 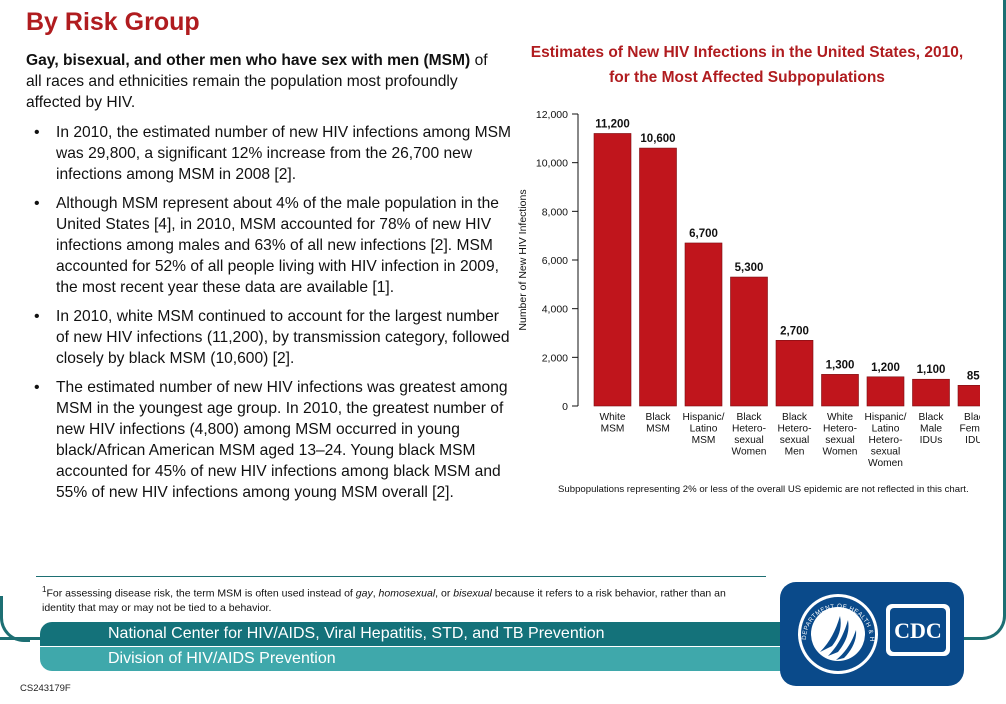 What do you see at coordinates (552, 164) in the screenshot?
I see `y-tick-label: 10,000` at bounding box center [552, 164].